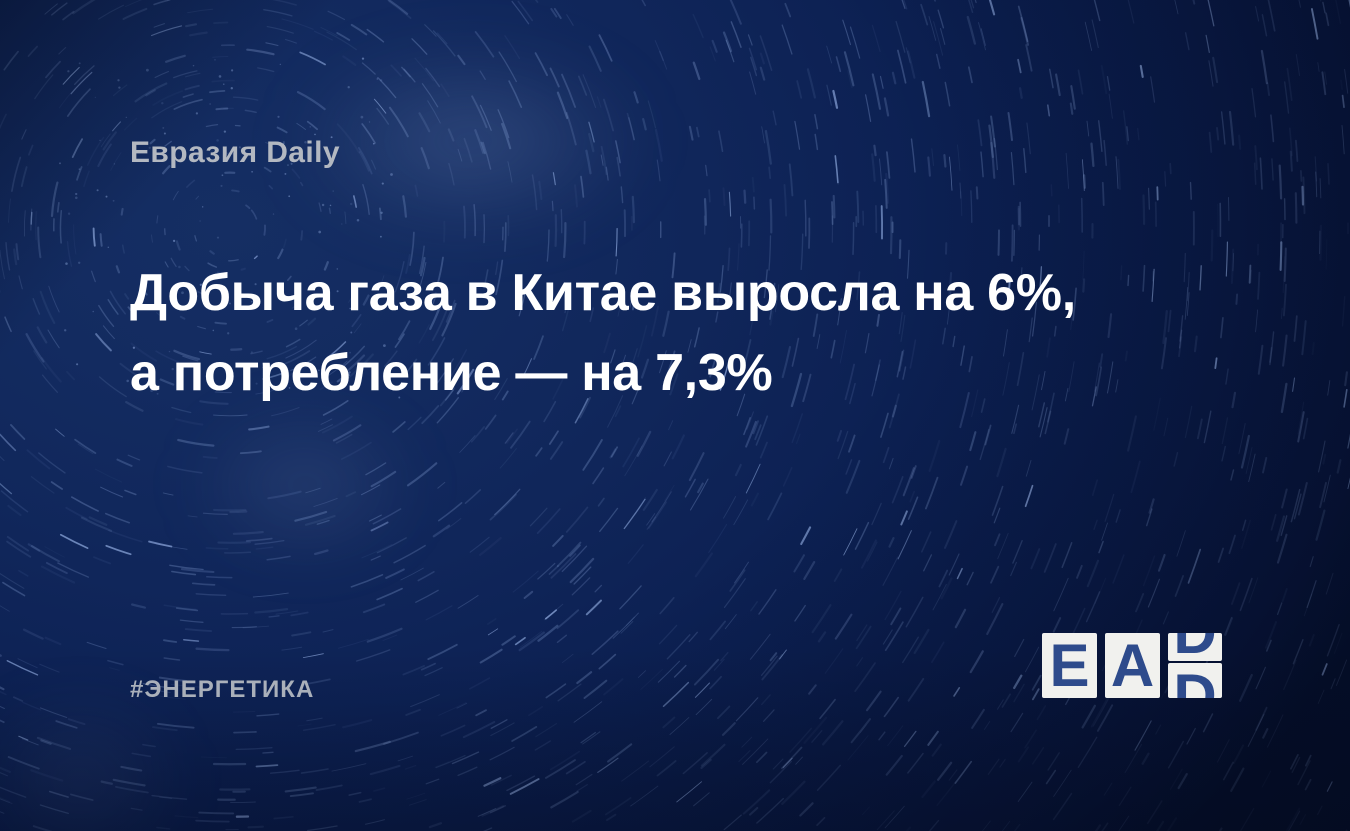  I want to click on logo-letter-d-bottom-part: D, so click(1195, 647).